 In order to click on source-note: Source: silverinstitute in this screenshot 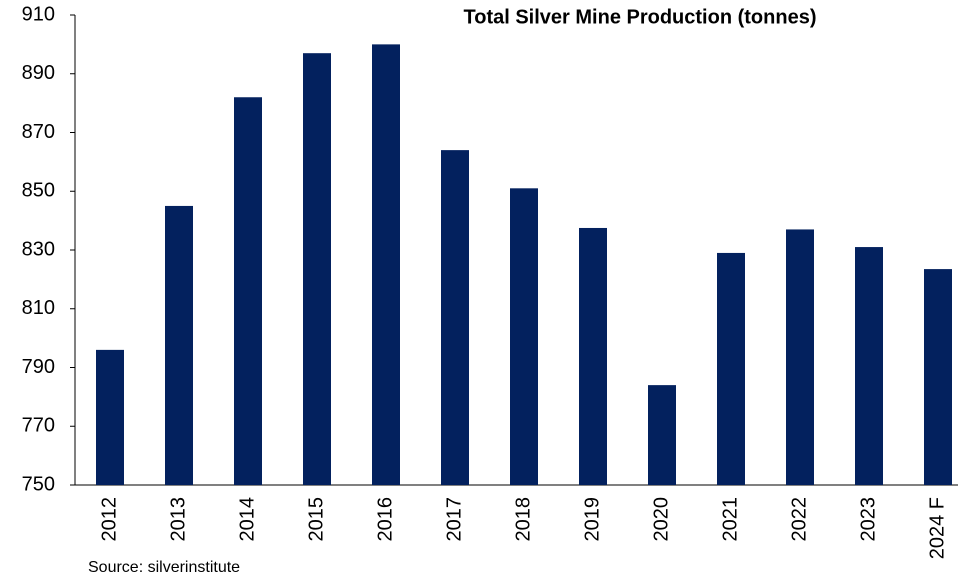, I will do `click(164, 567)`.